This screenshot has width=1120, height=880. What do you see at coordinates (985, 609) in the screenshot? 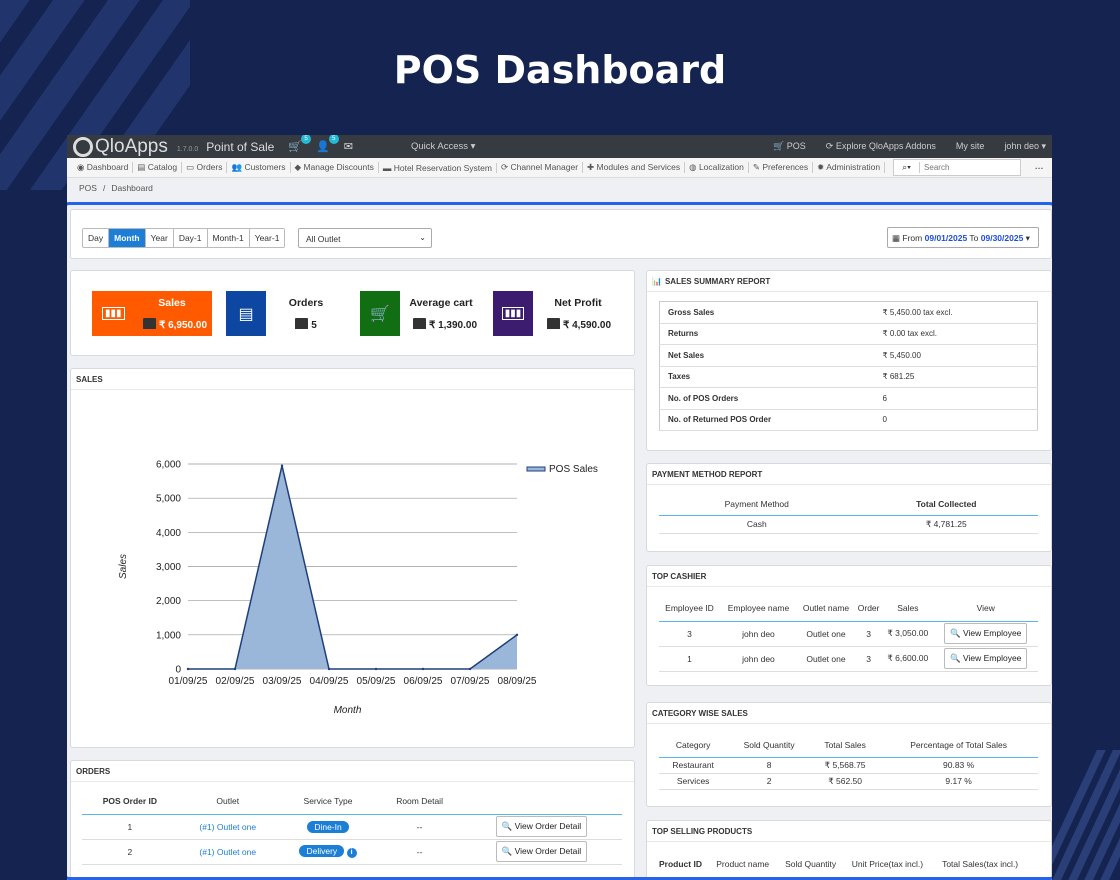
I see `col-view: View` at bounding box center [985, 609].